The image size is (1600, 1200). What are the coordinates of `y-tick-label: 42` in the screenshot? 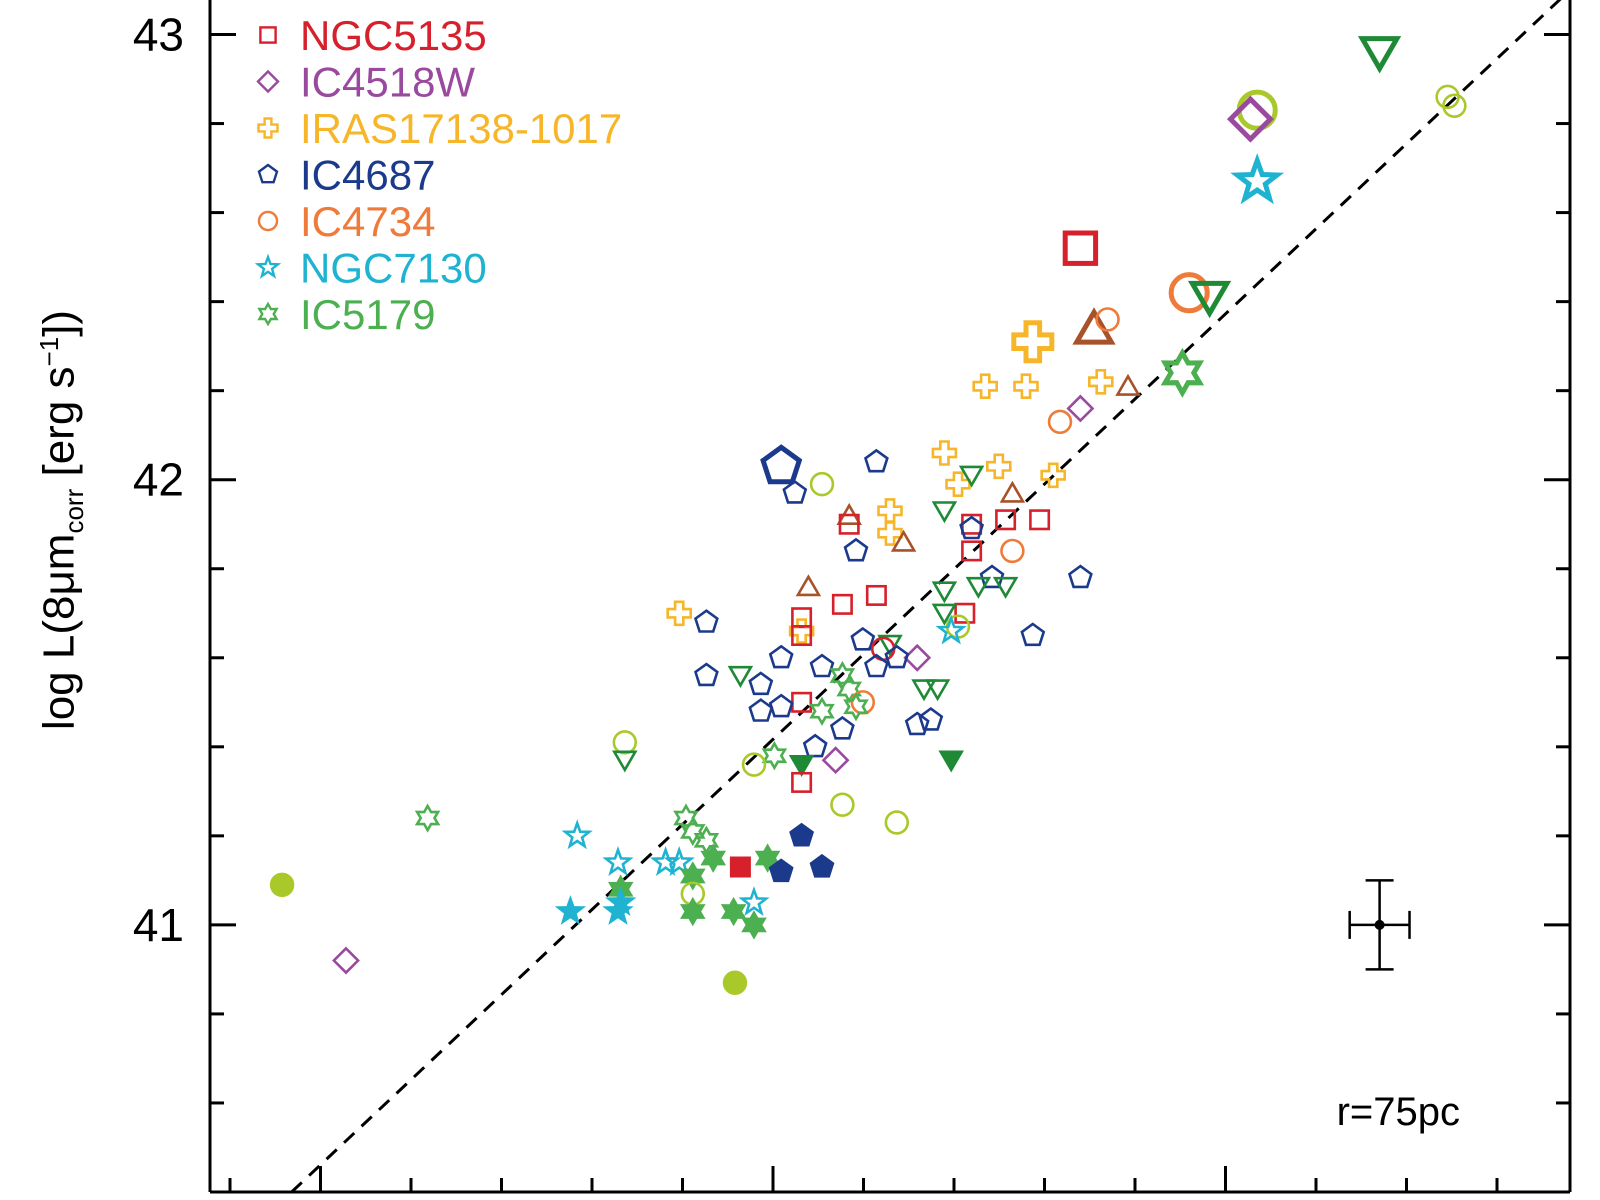 It's located at (158, 480).